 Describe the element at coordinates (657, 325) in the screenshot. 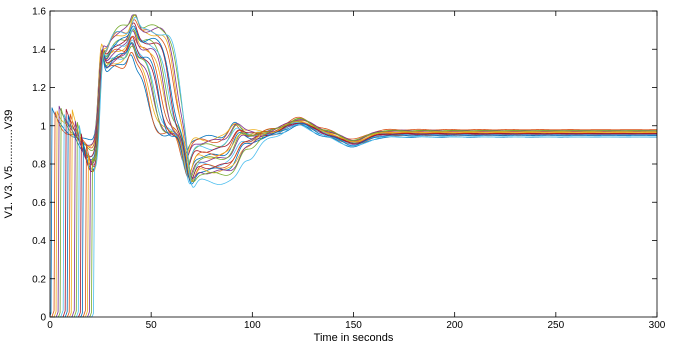

I see `x-tick-label: 300` at that location.